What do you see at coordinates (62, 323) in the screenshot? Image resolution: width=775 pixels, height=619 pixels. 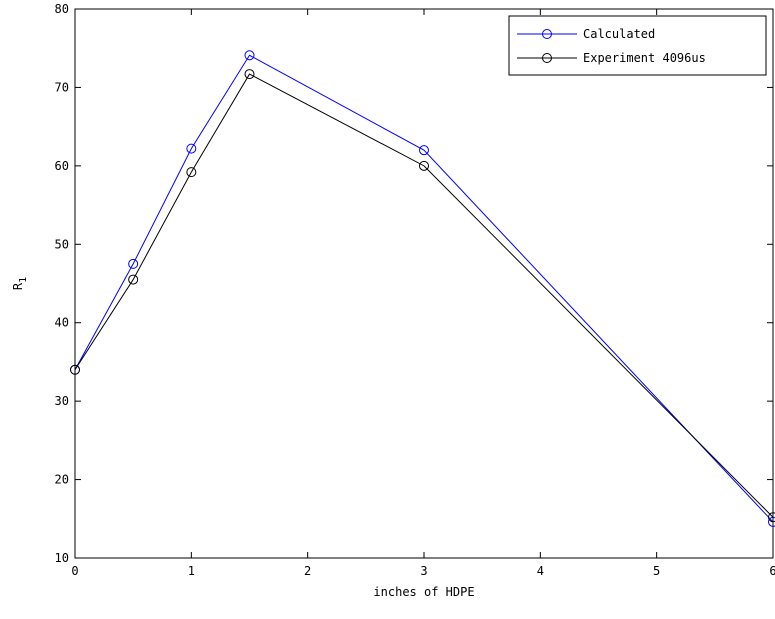 I see `y-tick-label: 40` at bounding box center [62, 323].